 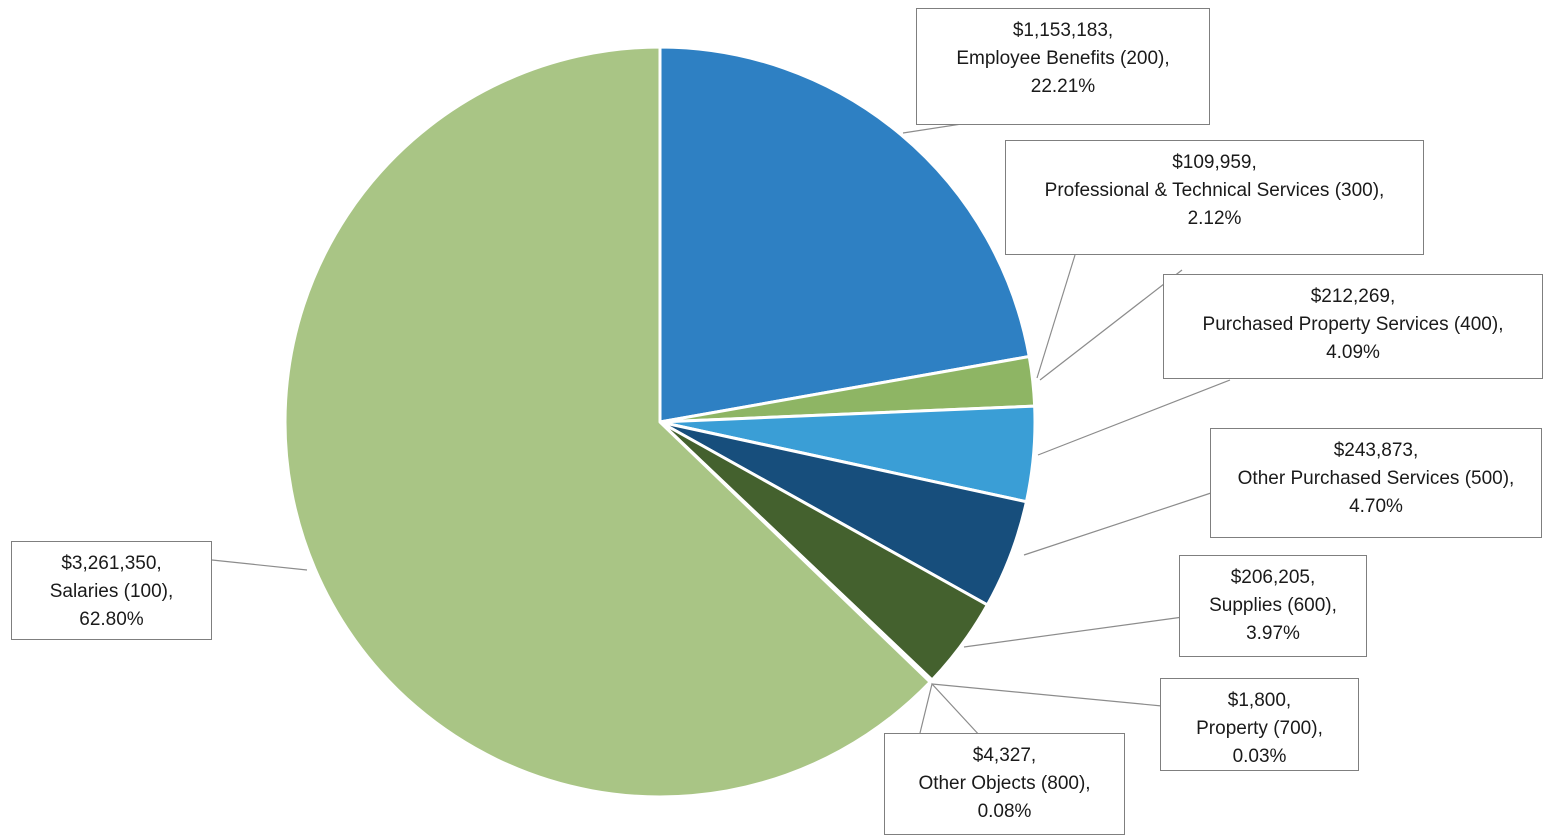 What do you see at coordinates (1119, 523) in the screenshot?
I see `leader-other-purchased` at bounding box center [1119, 523].